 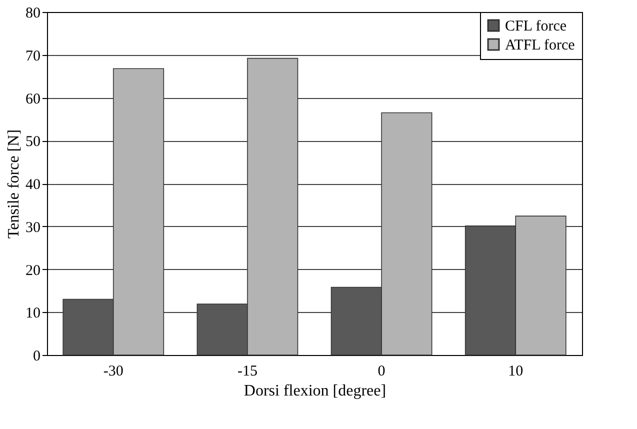 What do you see at coordinates (536, 26) in the screenshot?
I see `legend-label: CFL force` at bounding box center [536, 26].